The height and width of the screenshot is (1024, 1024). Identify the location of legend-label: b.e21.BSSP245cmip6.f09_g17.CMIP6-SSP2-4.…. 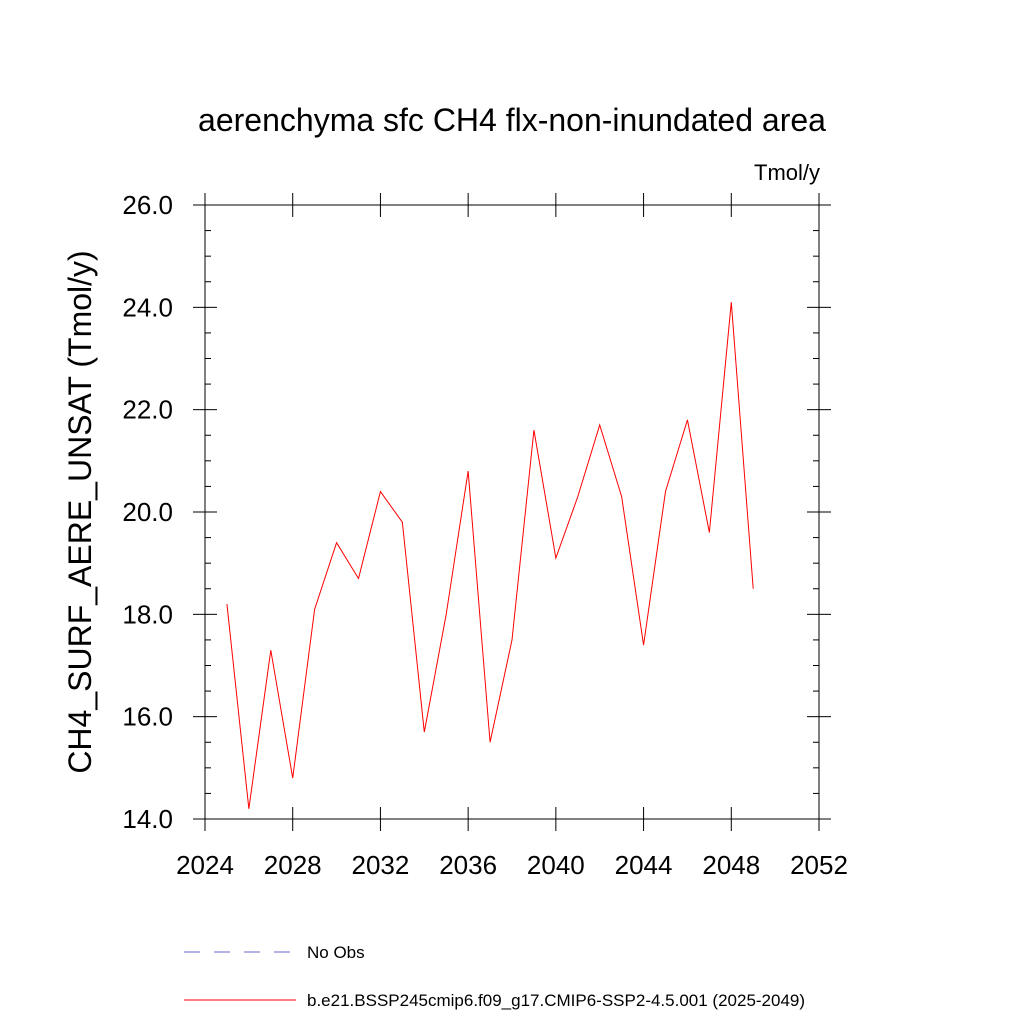
(556, 1000).